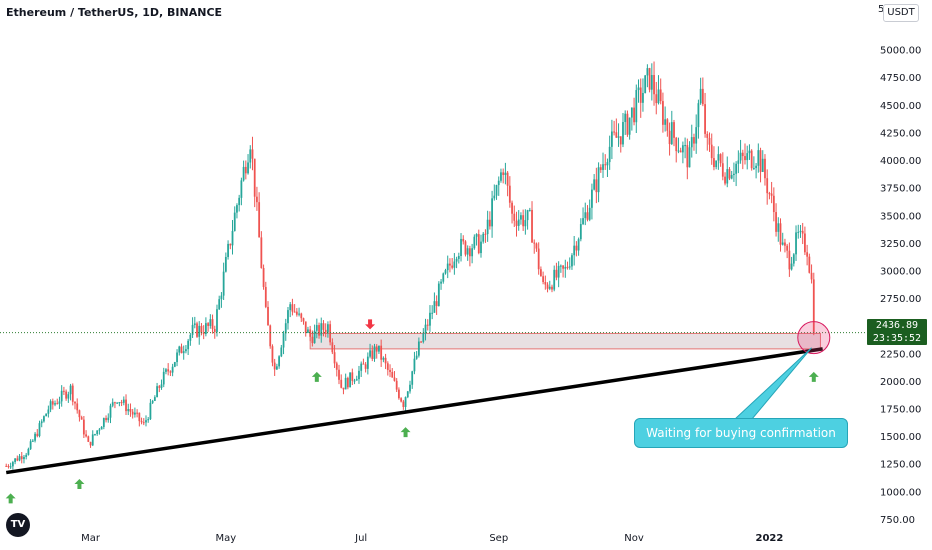 The image size is (932, 550). Describe the element at coordinates (370, 324) in the screenshot. I see `sell-arrow-icon` at that location.